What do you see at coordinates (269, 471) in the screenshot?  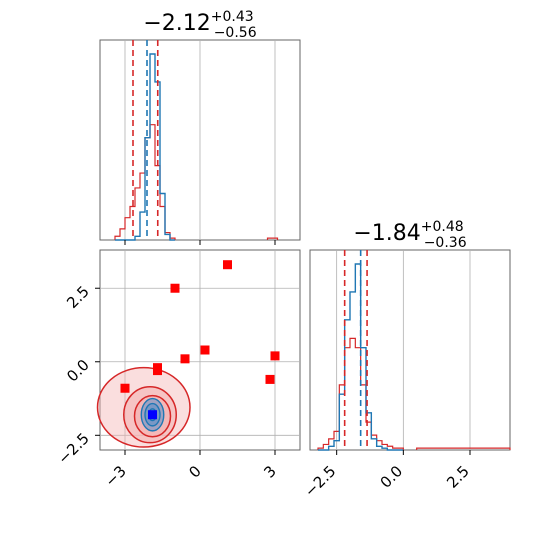 I see `x-tick-label: 3` at bounding box center [269, 471].